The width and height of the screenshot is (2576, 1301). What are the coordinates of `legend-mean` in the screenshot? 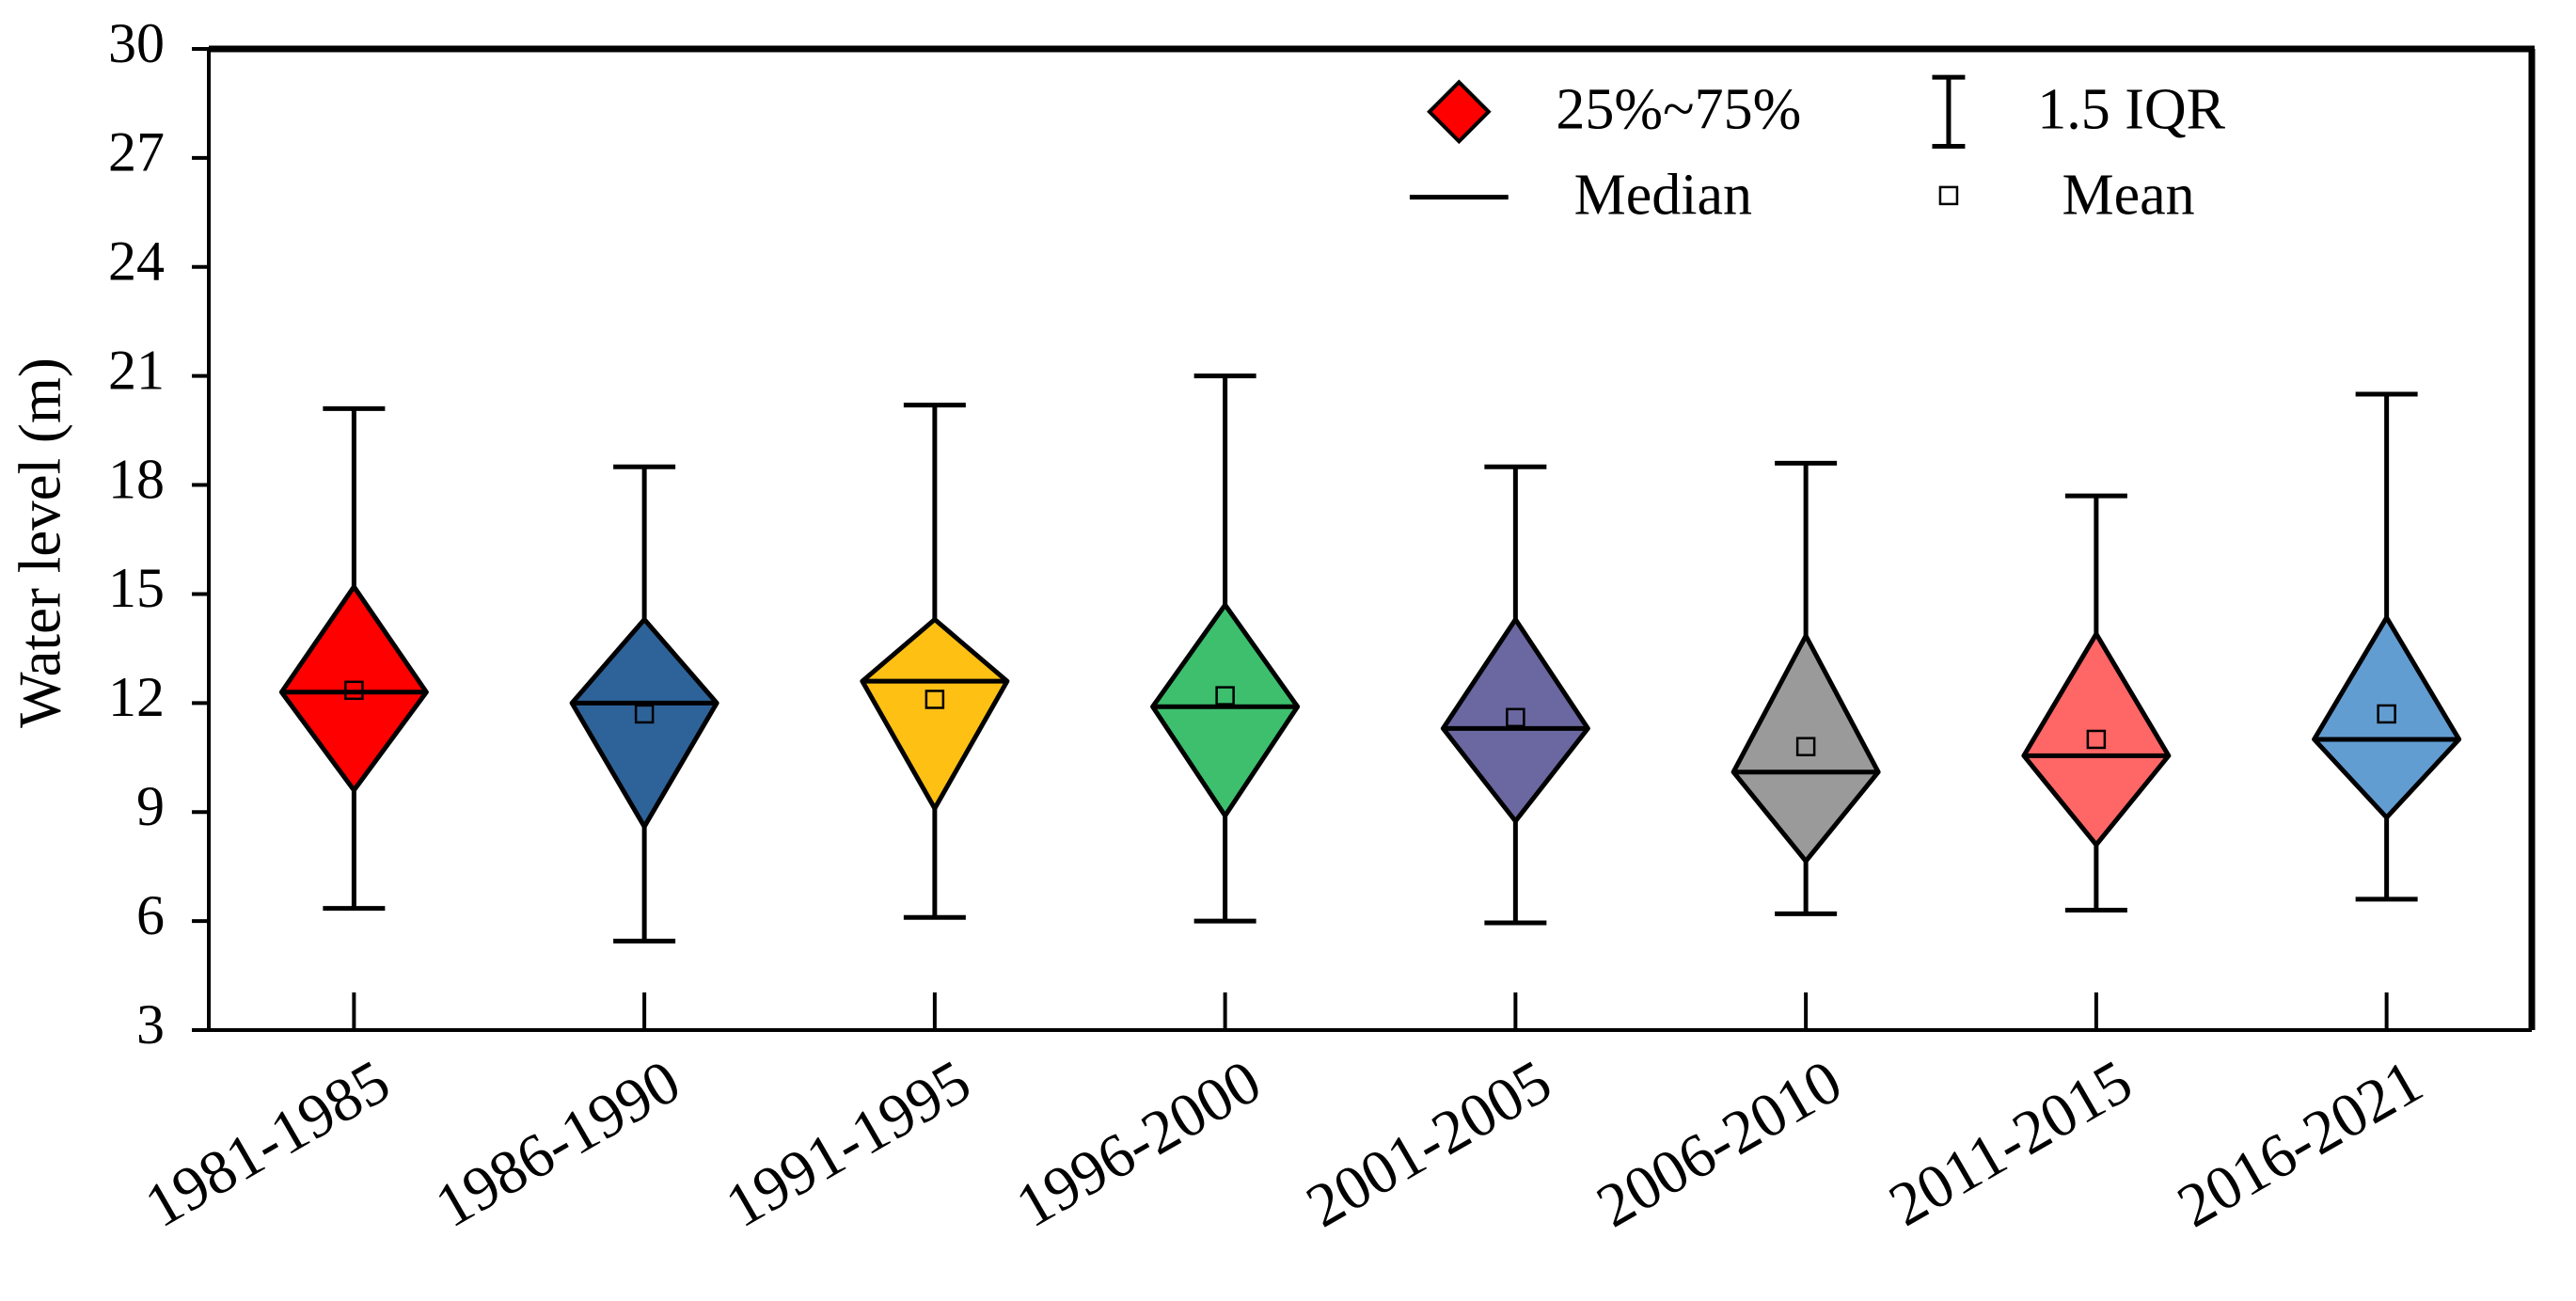 It's located at (1948, 195).